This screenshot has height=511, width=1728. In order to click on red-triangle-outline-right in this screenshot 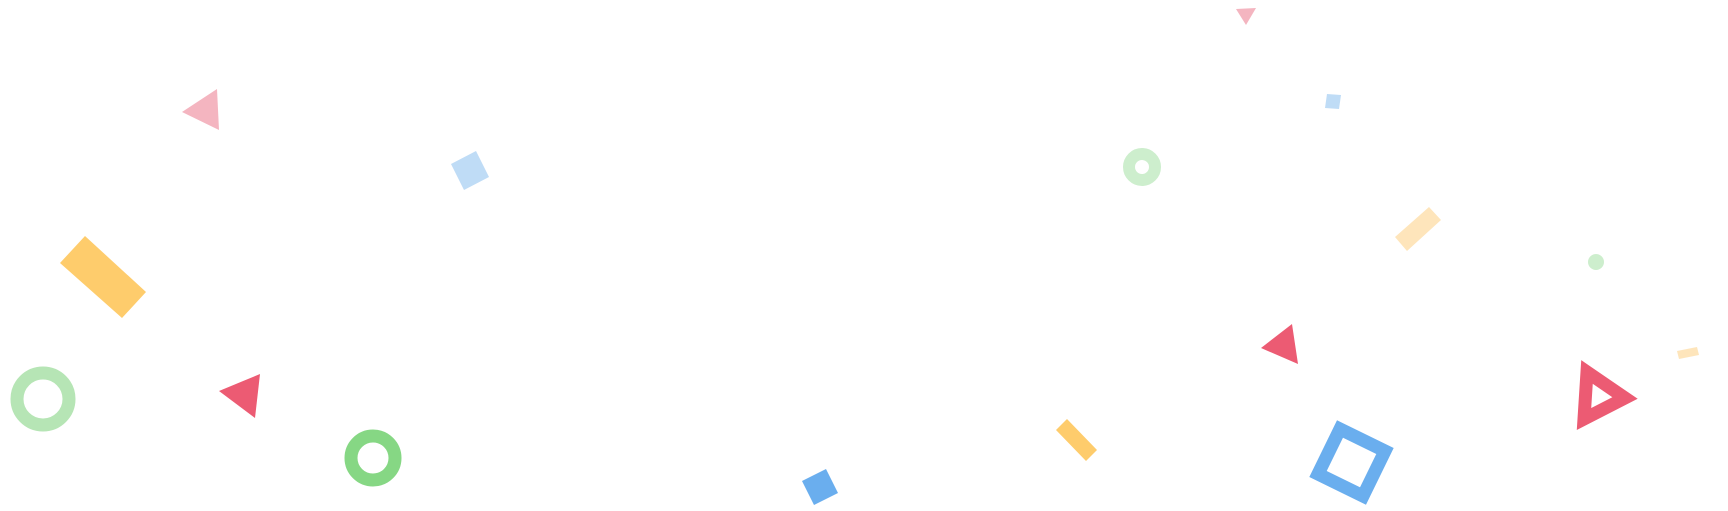, I will do `click(1607, 395)`.